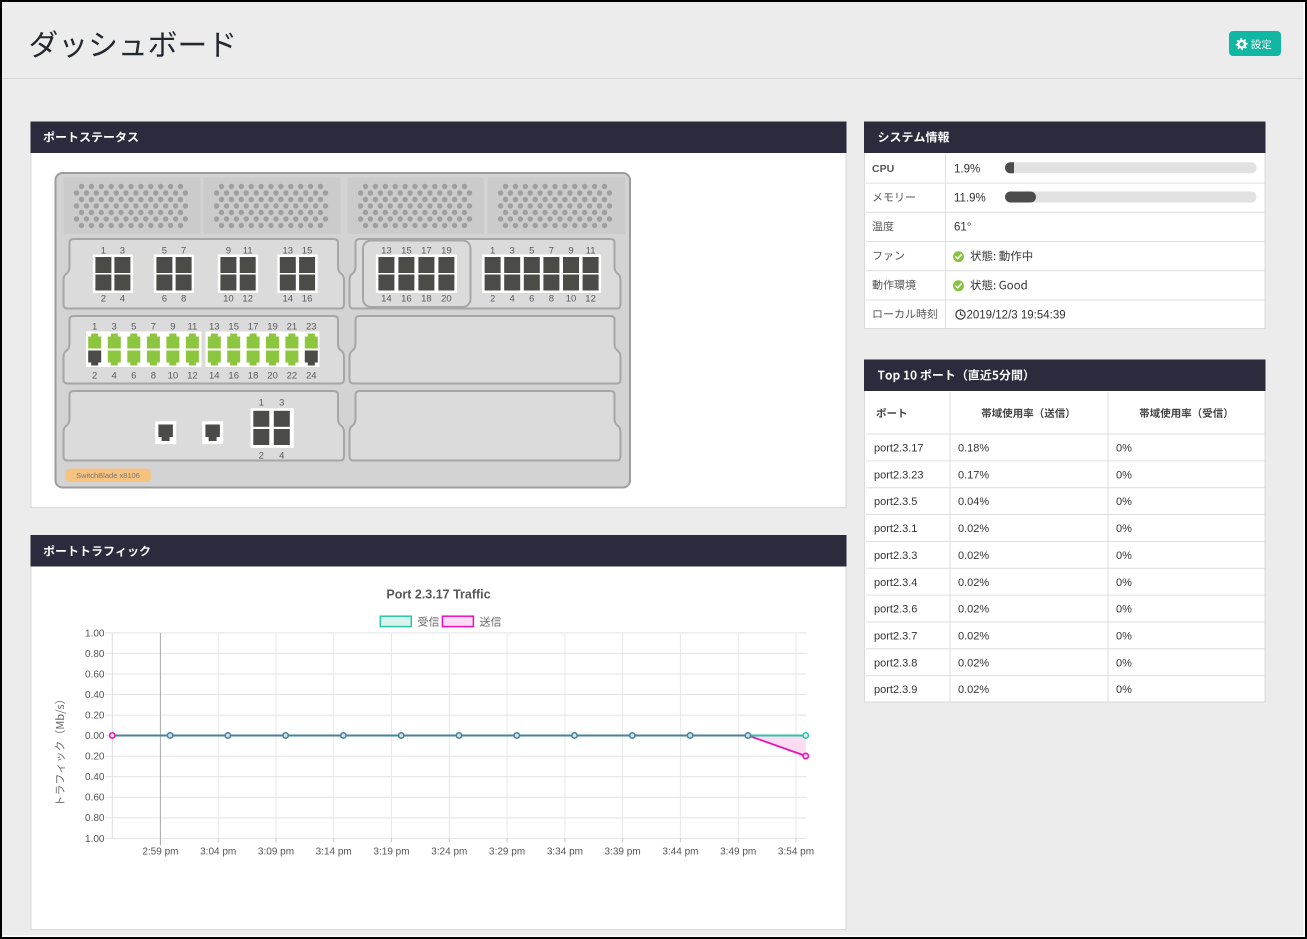 The width and height of the screenshot is (1307, 939). What do you see at coordinates (973, 449) in the screenshot?
I see `svg-text: 0.18%` at bounding box center [973, 449].